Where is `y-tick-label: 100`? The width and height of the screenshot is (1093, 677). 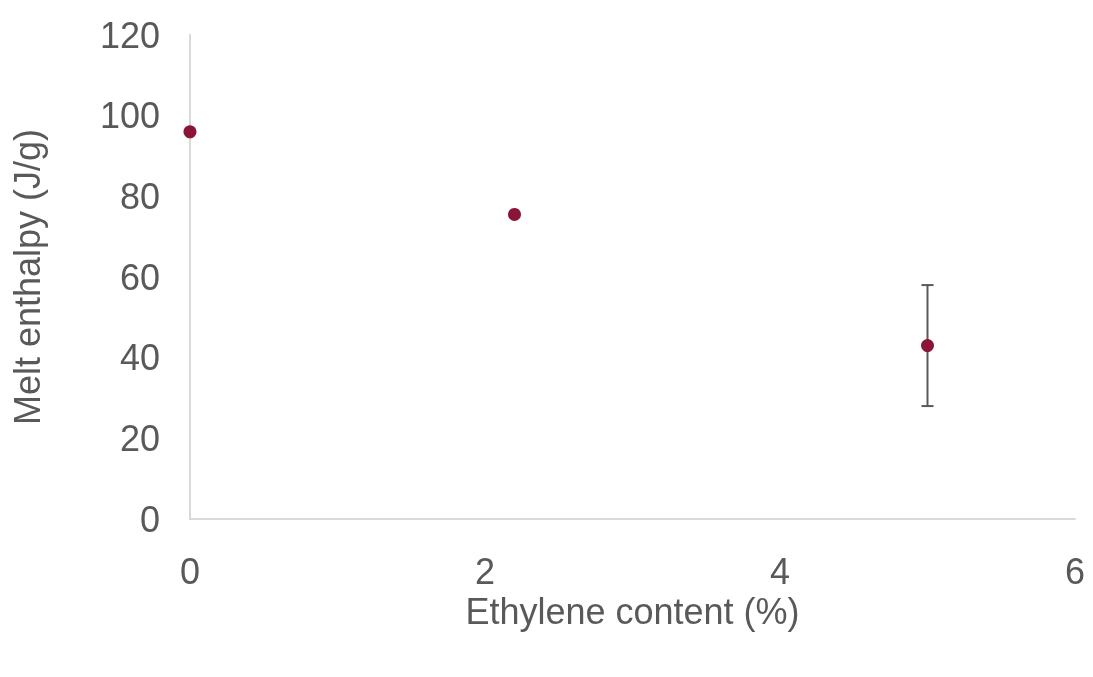 y-tick-label: 100 is located at coordinates (129, 116).